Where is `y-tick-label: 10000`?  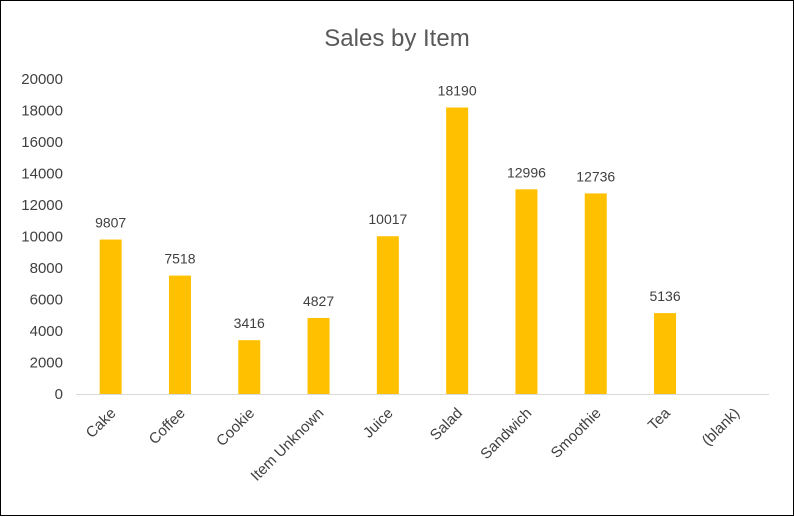
y-tick-label: 10000 is located at coordinates (42, 237).